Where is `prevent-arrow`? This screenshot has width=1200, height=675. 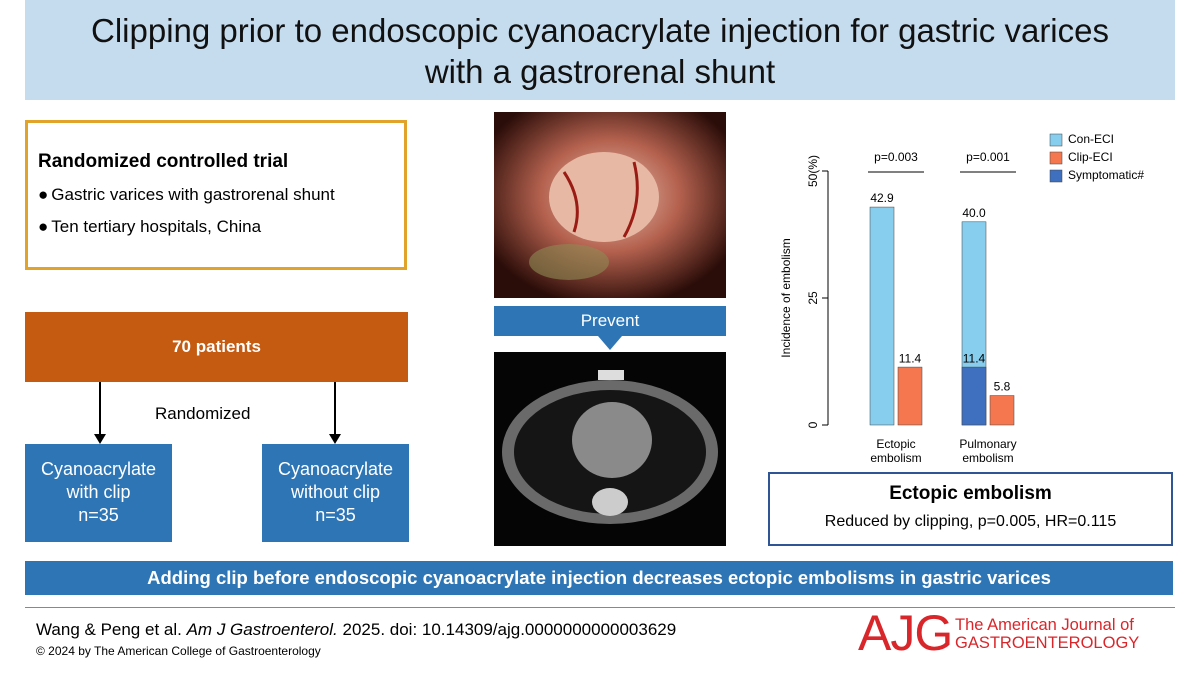
prevent-arrow is located at coordinates (610, 343).